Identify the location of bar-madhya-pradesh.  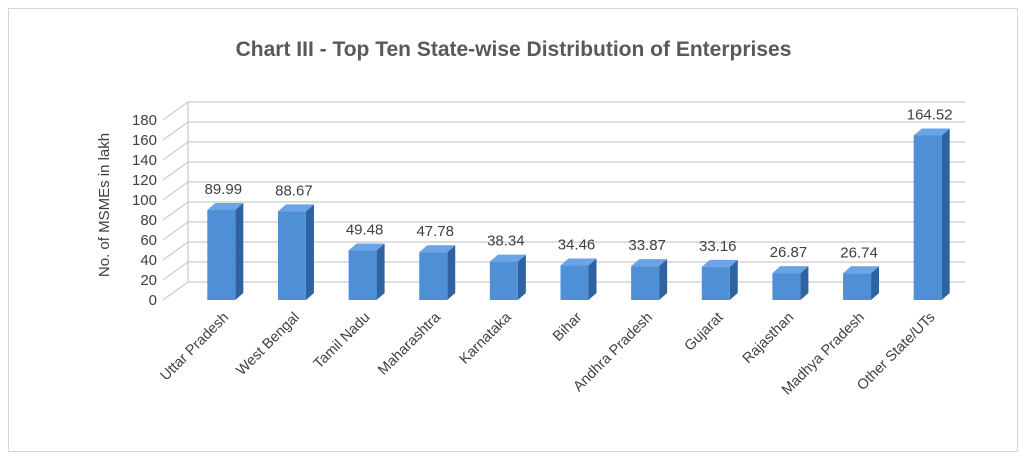
(861, 283).